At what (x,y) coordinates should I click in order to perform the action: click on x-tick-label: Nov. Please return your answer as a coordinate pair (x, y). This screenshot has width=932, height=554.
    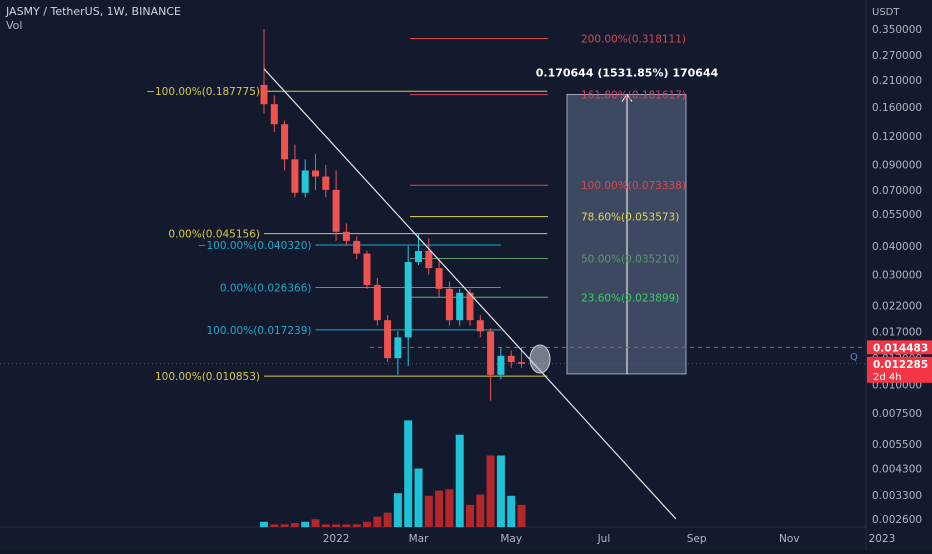
    Looking at the image, I should click on (789, 539).